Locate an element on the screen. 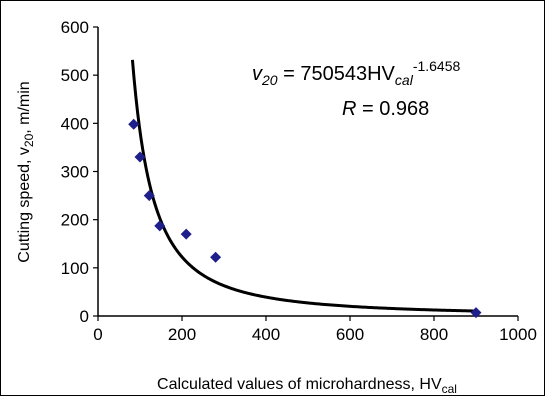 Image resolution: width=545 pixels, height=401 pixels. y-tick-label: 600 is located at coordinates (75, 27).